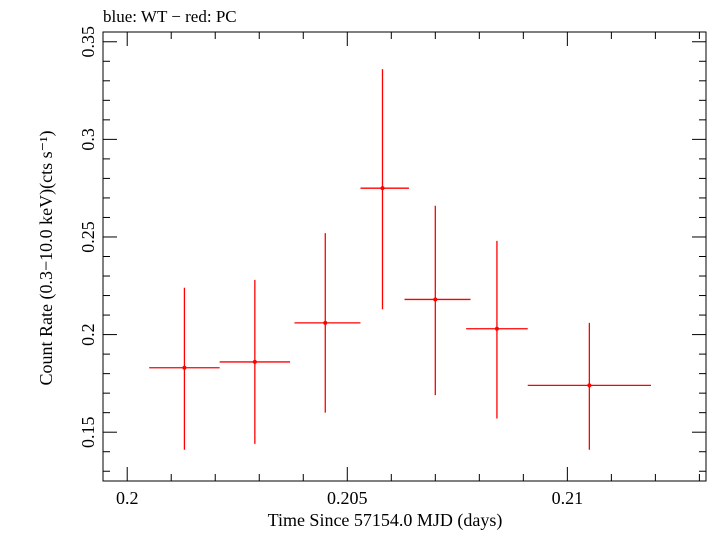 The width and height of the screenshot is (709, 537). What do you see at coordinates (88, 432) in the screenshot?
I see `y-tick-label: 0.15` at bounding box center [88, 432].